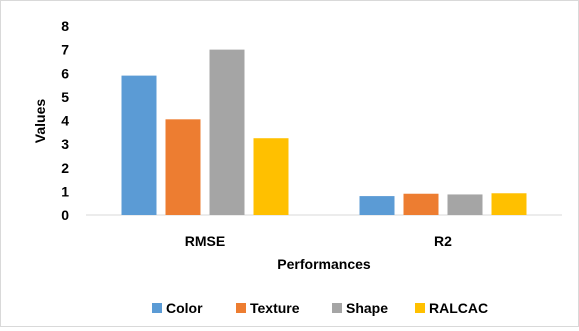 This screenshot has width=579, height=331. Describe the element at coordinates (184, 308) in the screenshot. I see `legend-label-color: Color` at that location.